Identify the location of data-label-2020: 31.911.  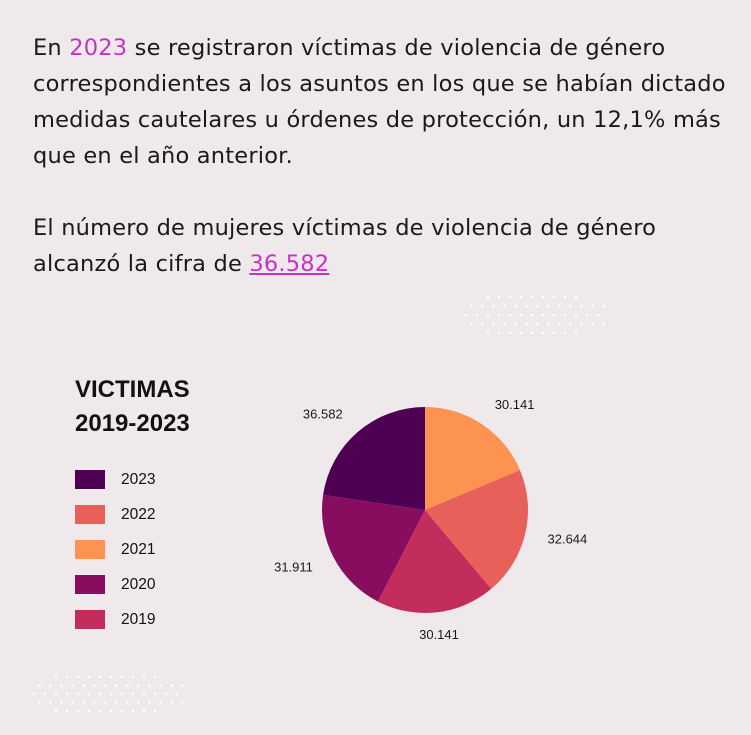
(293, 567).